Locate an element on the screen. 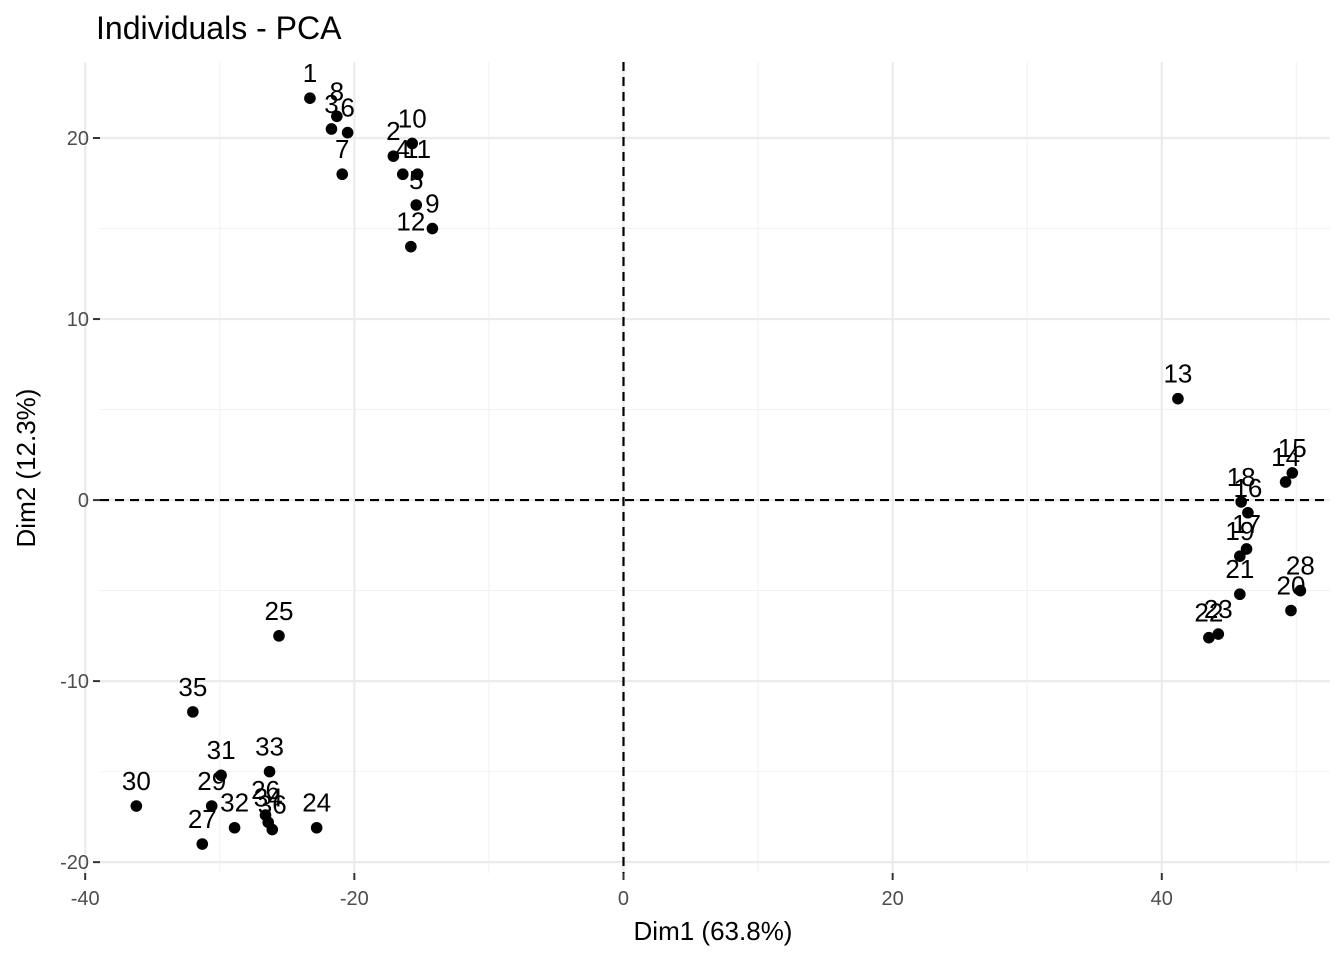  point-label-29: 29 is located at coordinates (211, 781).